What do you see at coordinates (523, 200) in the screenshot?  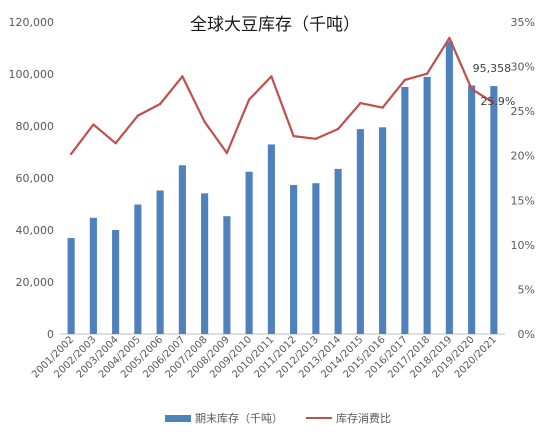 I see `right-tick-label: 15%` at bounding box center [523, 200].